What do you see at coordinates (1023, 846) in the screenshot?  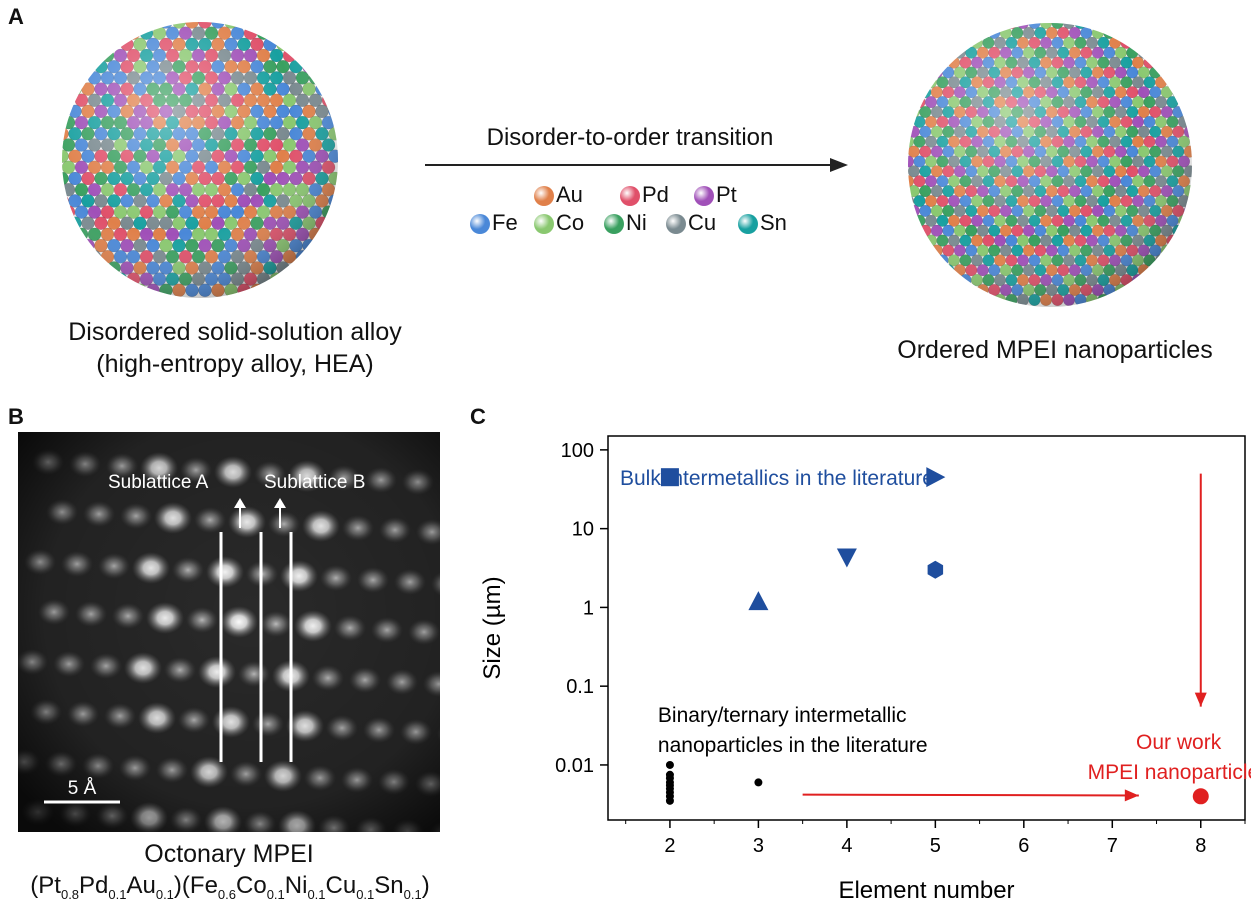 I see `x-tick-label: 6` at bounding box center [1023, 846].